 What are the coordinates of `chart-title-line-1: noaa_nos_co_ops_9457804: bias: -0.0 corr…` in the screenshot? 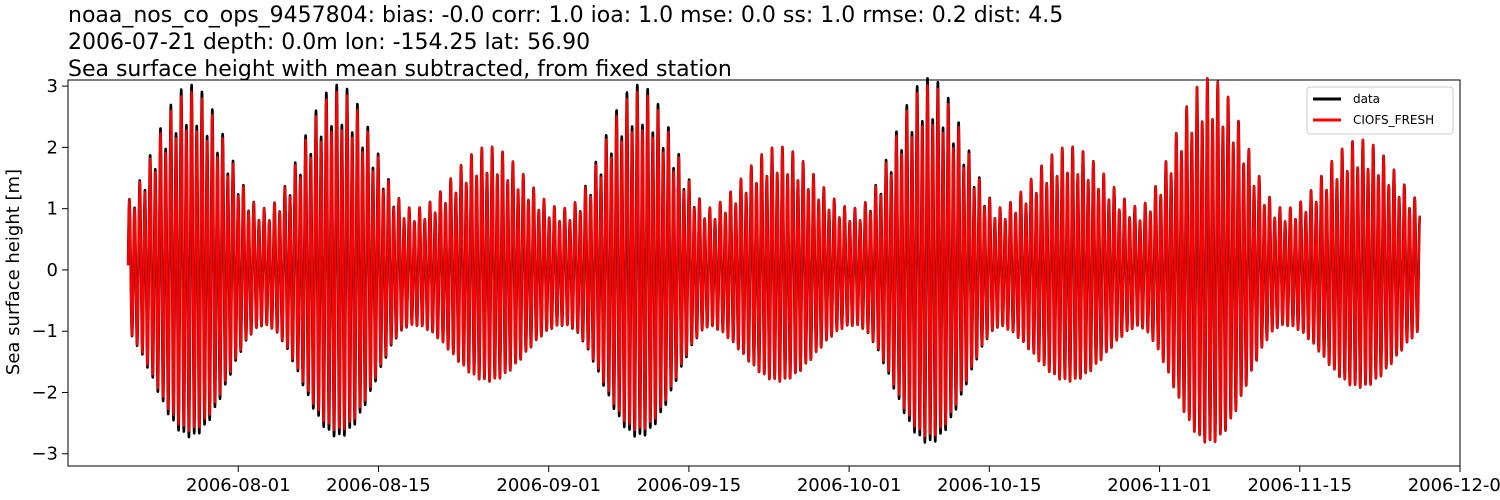 It's located at (565, 15).